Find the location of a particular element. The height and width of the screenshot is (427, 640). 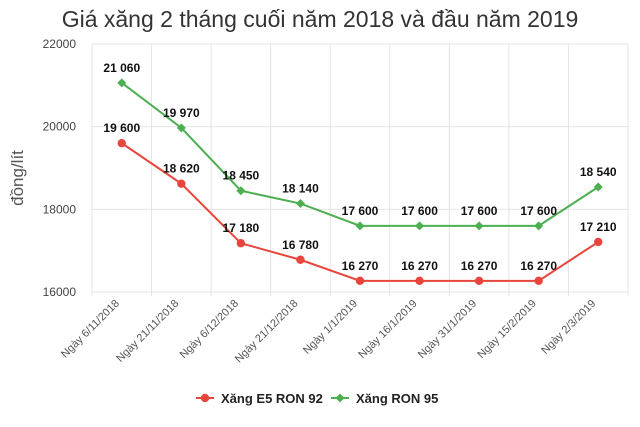

y-tick-label: 18000 is located at coordinates (60, 209).